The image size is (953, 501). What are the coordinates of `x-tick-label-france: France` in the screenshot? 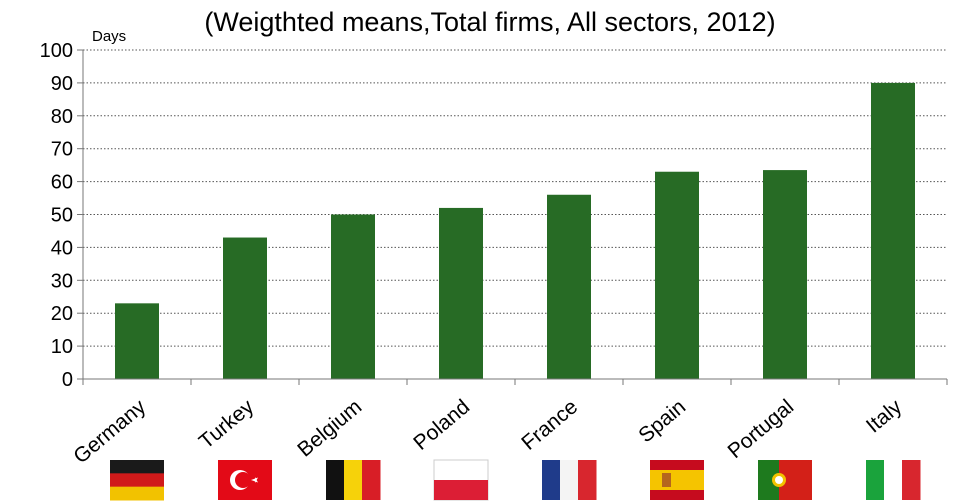 It's located at (549, 425).